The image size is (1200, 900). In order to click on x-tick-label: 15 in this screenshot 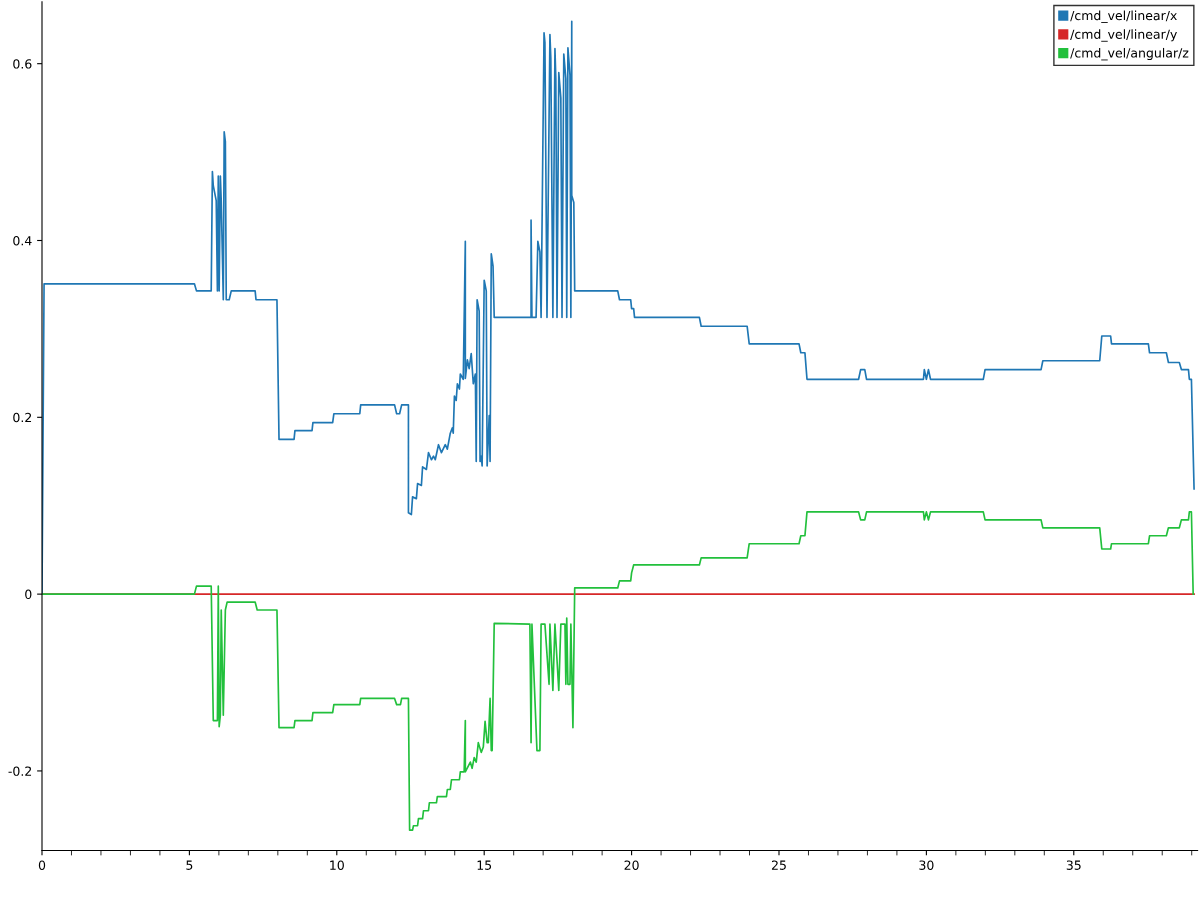, I will do `click(484, 865)`.